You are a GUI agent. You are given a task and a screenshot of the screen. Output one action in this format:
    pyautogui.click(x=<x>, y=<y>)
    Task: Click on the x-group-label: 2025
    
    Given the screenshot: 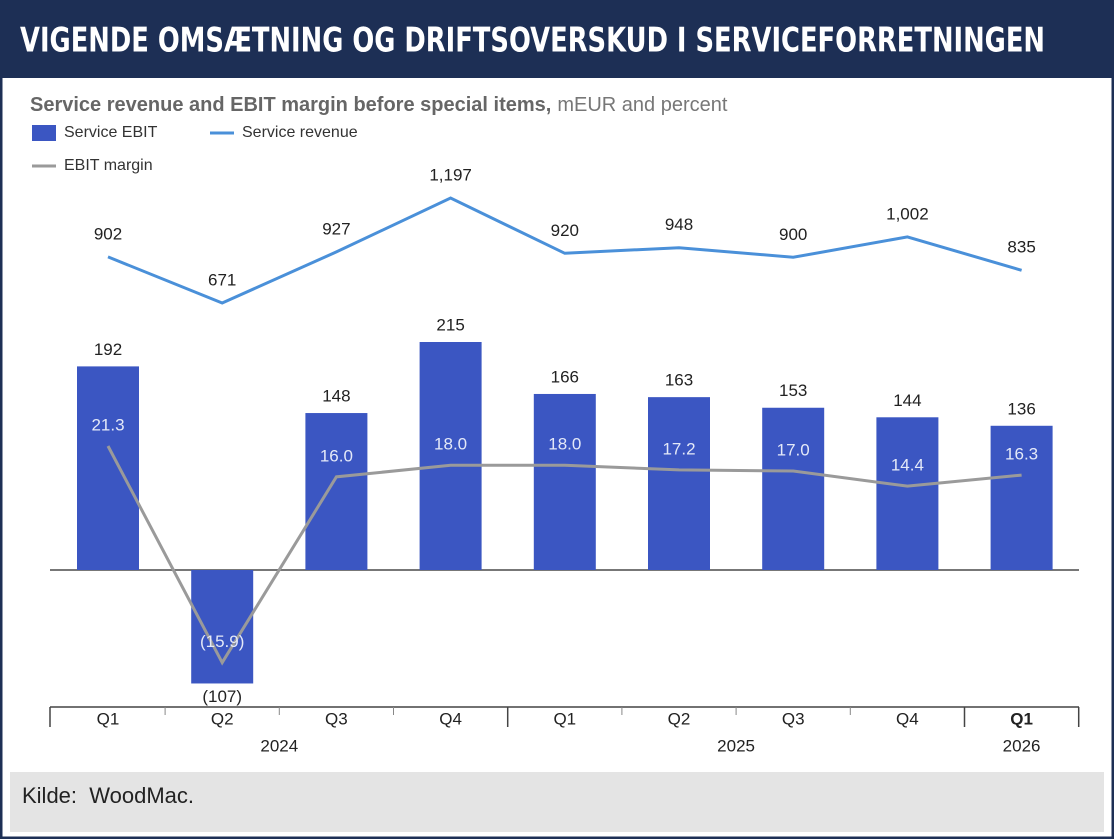 What is the action you would take?
    pyautogui.click(x=736, y=745)
    